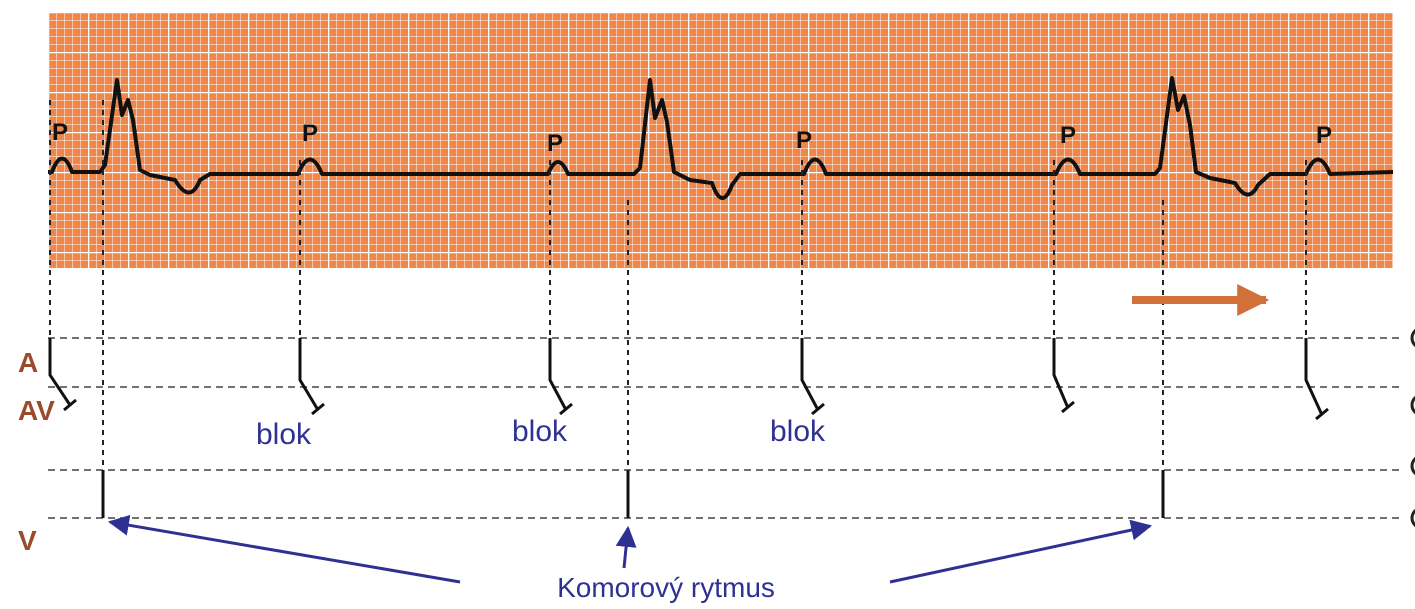  Describe the element at coordinates (27, 540) in the screenshot. I see `row-label: V` at that location.